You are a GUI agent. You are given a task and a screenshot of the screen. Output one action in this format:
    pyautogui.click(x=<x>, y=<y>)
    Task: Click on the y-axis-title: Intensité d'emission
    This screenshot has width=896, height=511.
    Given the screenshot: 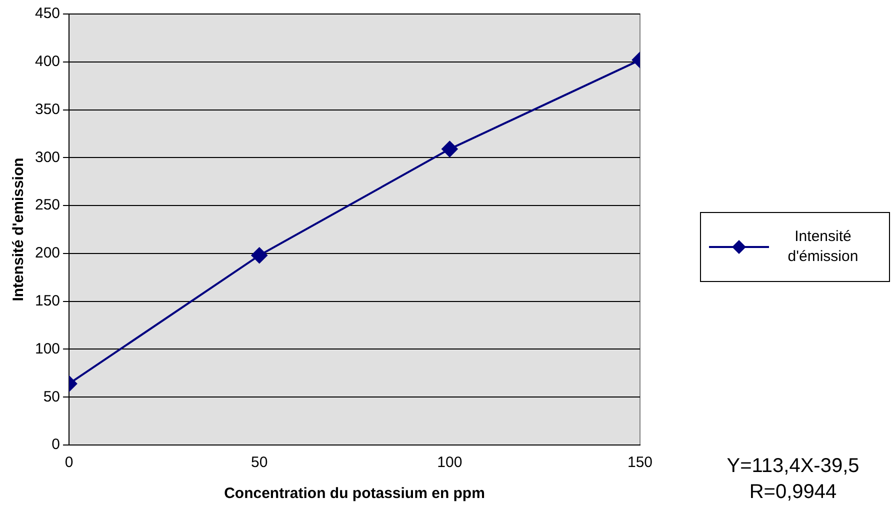 What is the action you would take?
    pyautogui.click(x=19, y=230)
    